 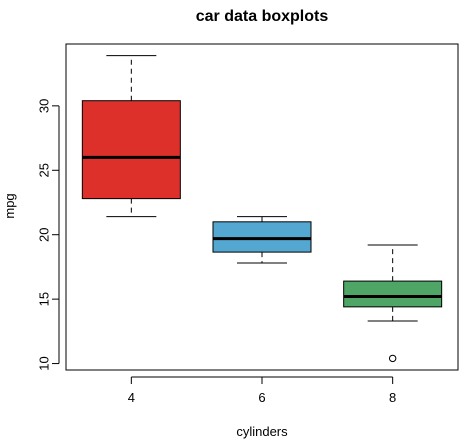 What do you see at coordinates (44, 106) in the screenshot?
I see `y-tick-label: 30` at bounding box center [44, 106].